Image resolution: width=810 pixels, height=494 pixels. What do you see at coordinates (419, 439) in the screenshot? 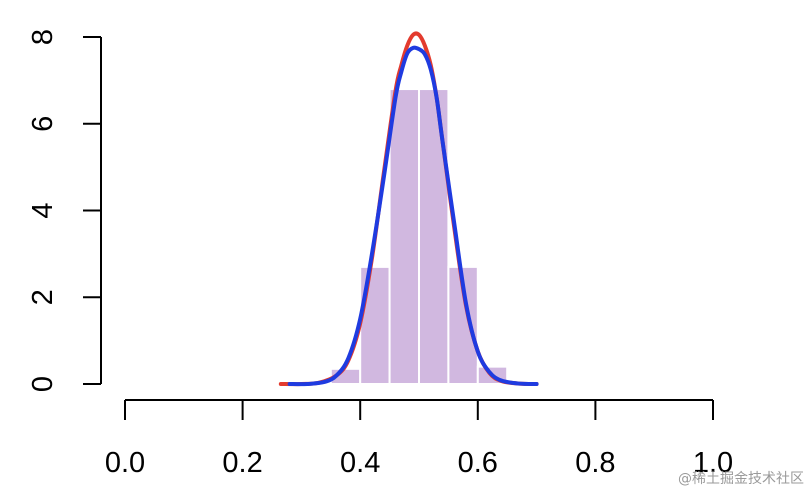
I see `x-axis: 0.0 0.2 0.4 0.6 0.8 1.0` at bounding box center [419, 439].